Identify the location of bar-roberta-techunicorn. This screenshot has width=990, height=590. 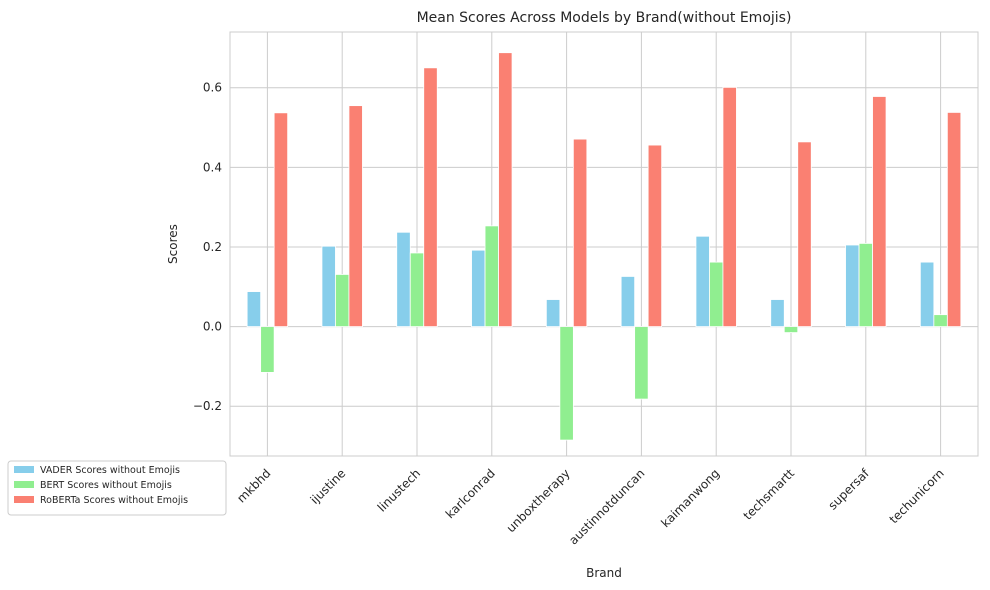
(954, 220).